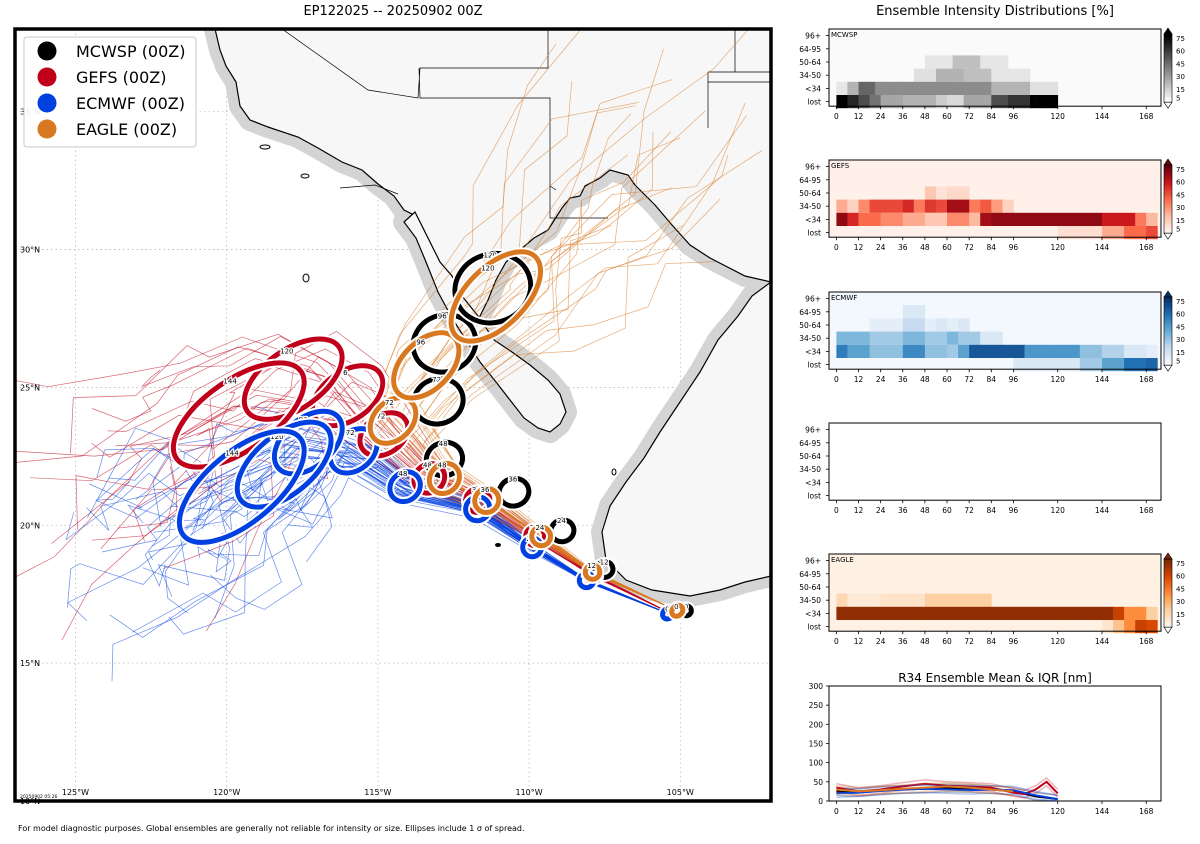 The width and height of the screenshot is (1200, 844). I want to click on r34-y-tick-label: 150, so click(816, 744).